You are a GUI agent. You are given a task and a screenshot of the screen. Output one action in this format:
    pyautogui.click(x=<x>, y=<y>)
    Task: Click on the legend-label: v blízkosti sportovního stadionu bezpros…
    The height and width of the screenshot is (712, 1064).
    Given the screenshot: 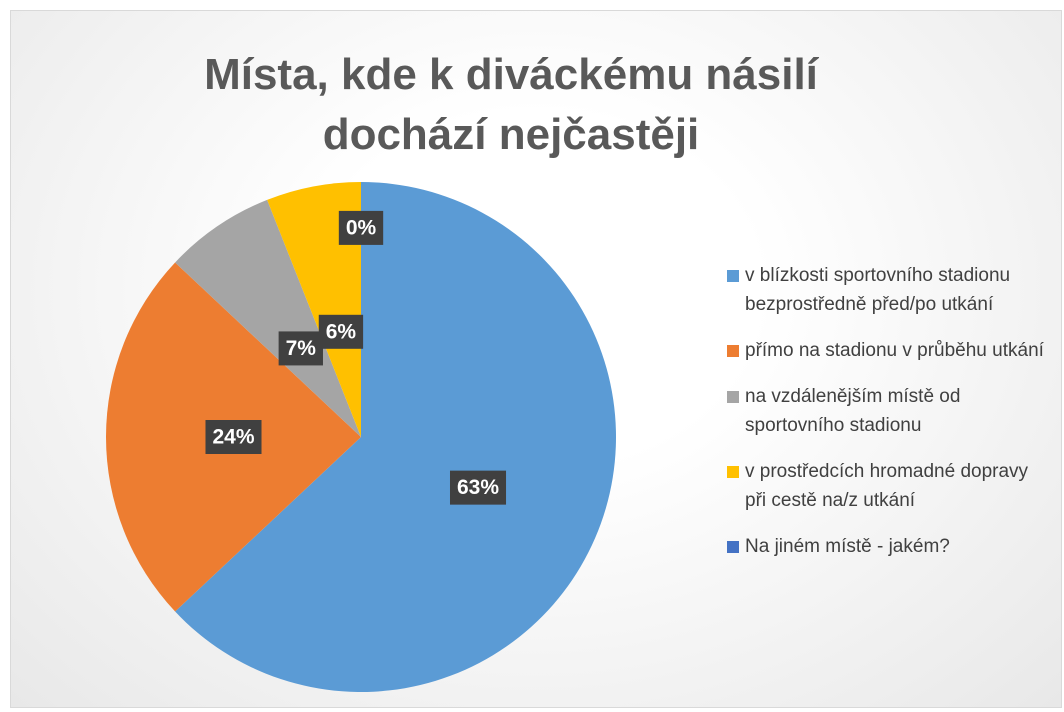 What is the action you would take?
    pyautogui.click(x=878, y=290)
    